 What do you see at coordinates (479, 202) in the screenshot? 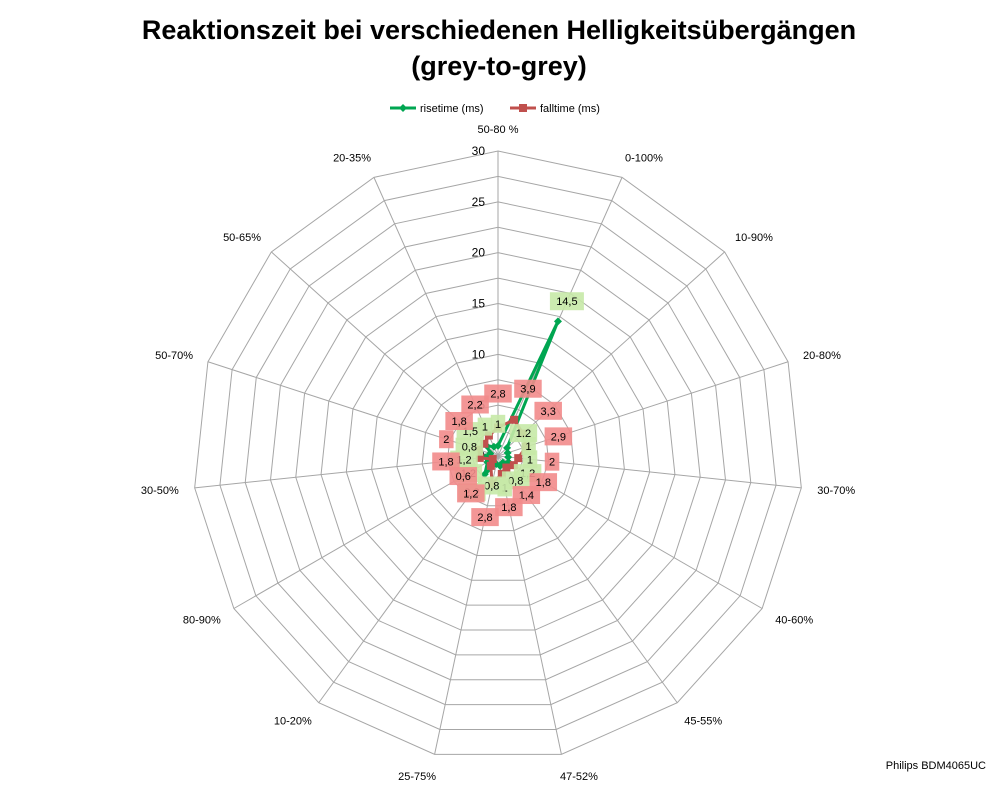
I see `radial-tick-label: 25` at bounding box center [479, 202].